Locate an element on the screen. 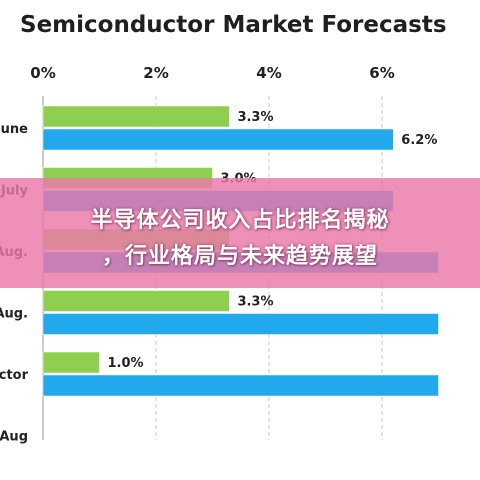 The width and height of the screenshot is (480, 480). x-tick-label: 4% is located at coordinates (268, 73).